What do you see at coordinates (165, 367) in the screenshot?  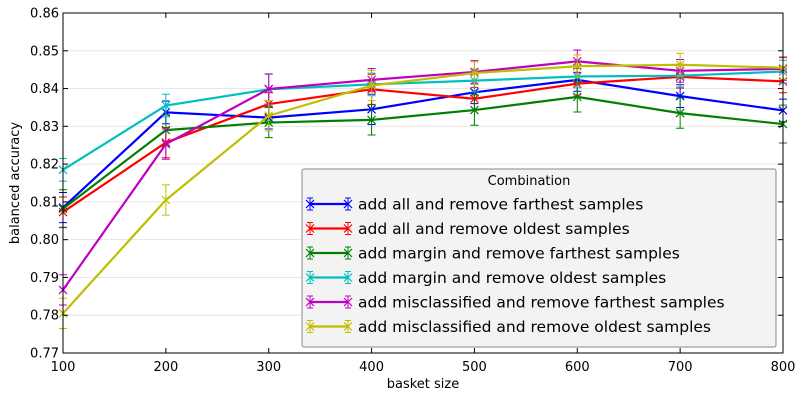 I see `x-tick-label: 200` at bounding box center [165, 367].